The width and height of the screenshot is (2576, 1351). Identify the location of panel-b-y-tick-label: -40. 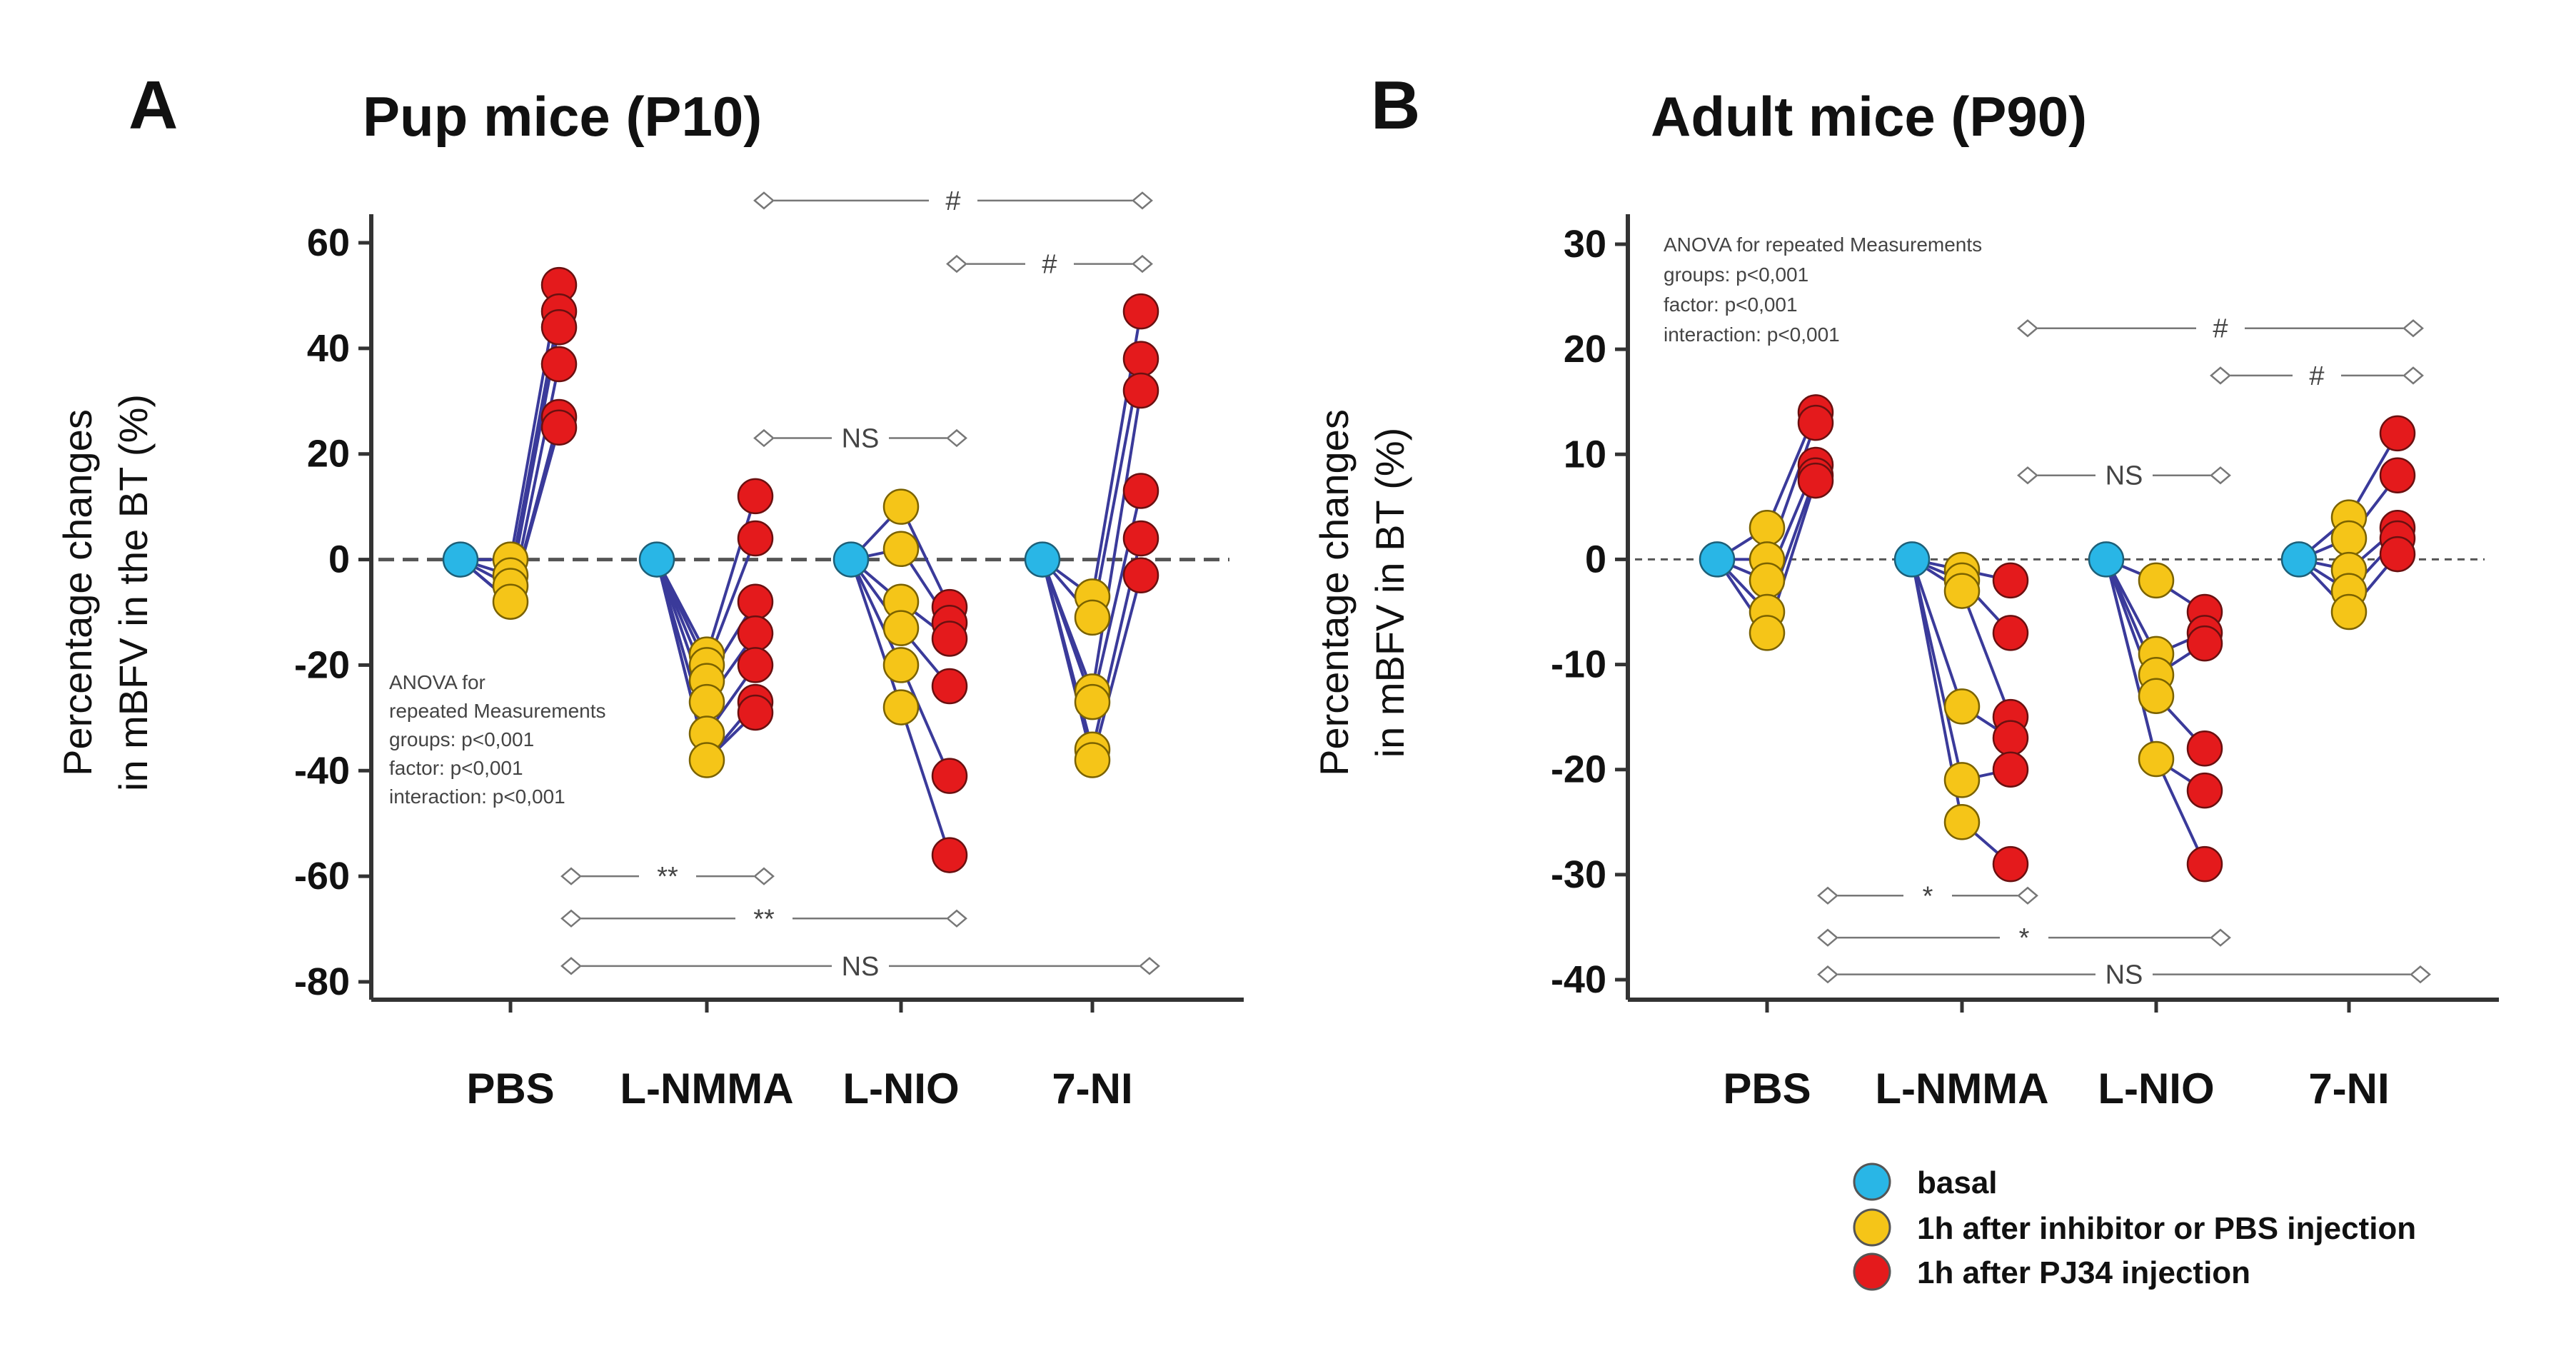
(1579, 980).